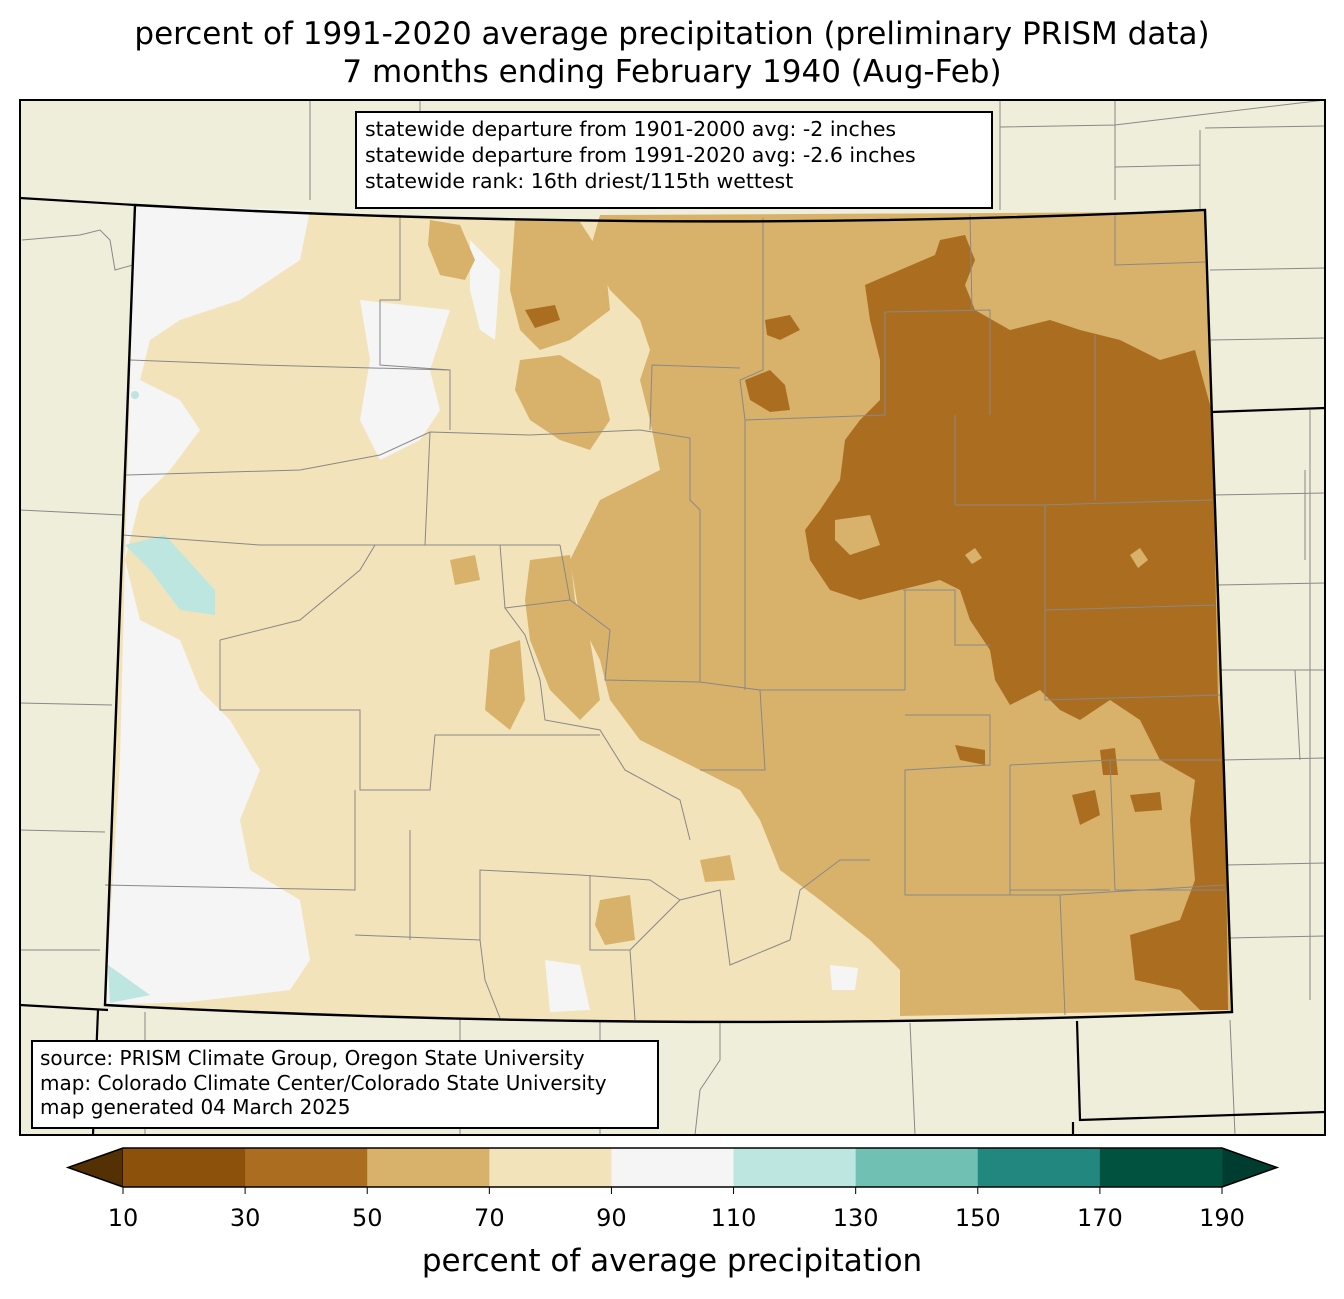 The height and width of the screenshot is (1299, 1344). I want to click on colorbar, so click(672, 1170).